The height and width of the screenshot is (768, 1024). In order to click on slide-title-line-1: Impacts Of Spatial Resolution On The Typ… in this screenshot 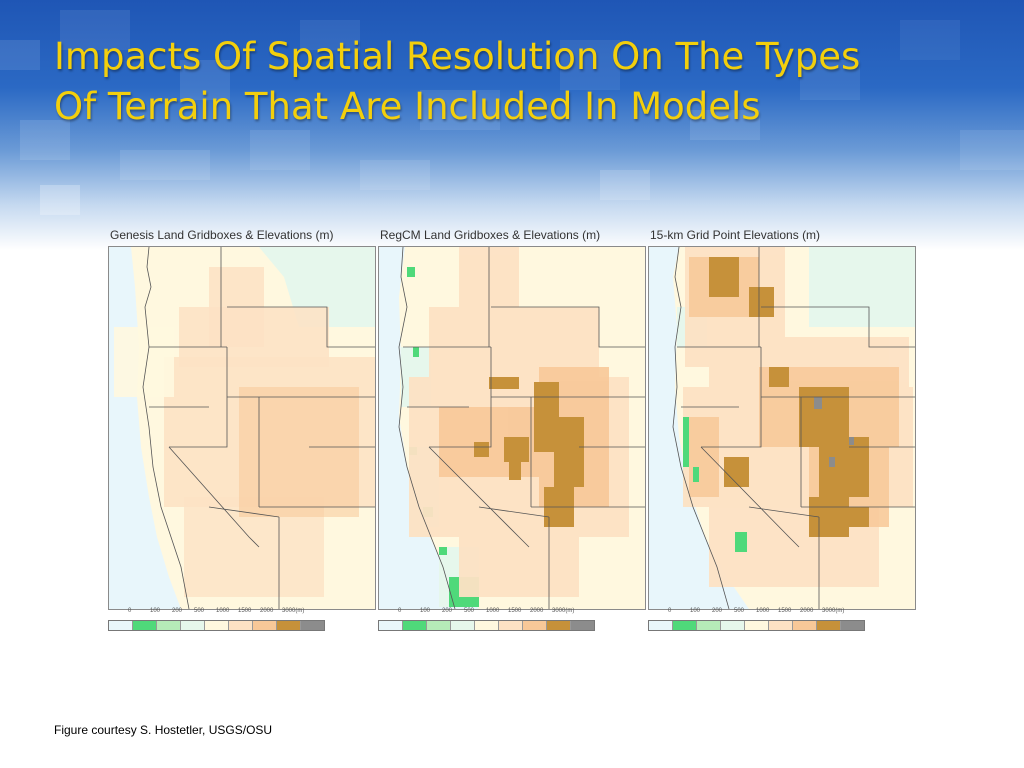, I will do `click(457, 56)`.